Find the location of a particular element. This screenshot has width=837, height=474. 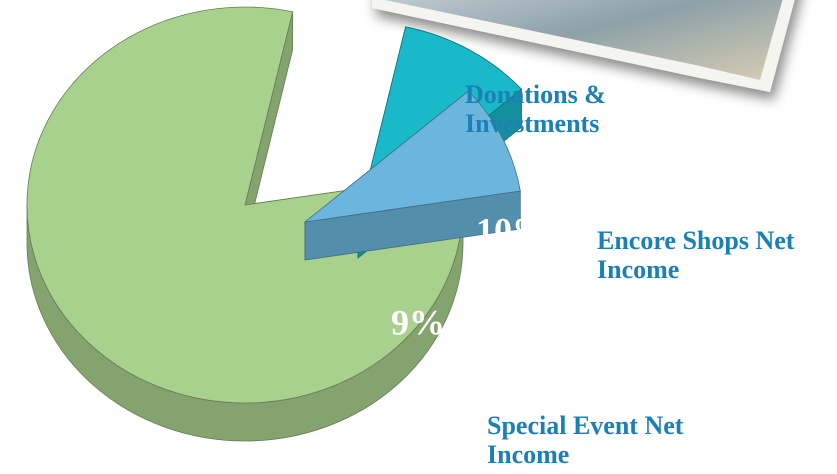

category-label: Encore Shops Net Income is located at coordinates (696, 255).